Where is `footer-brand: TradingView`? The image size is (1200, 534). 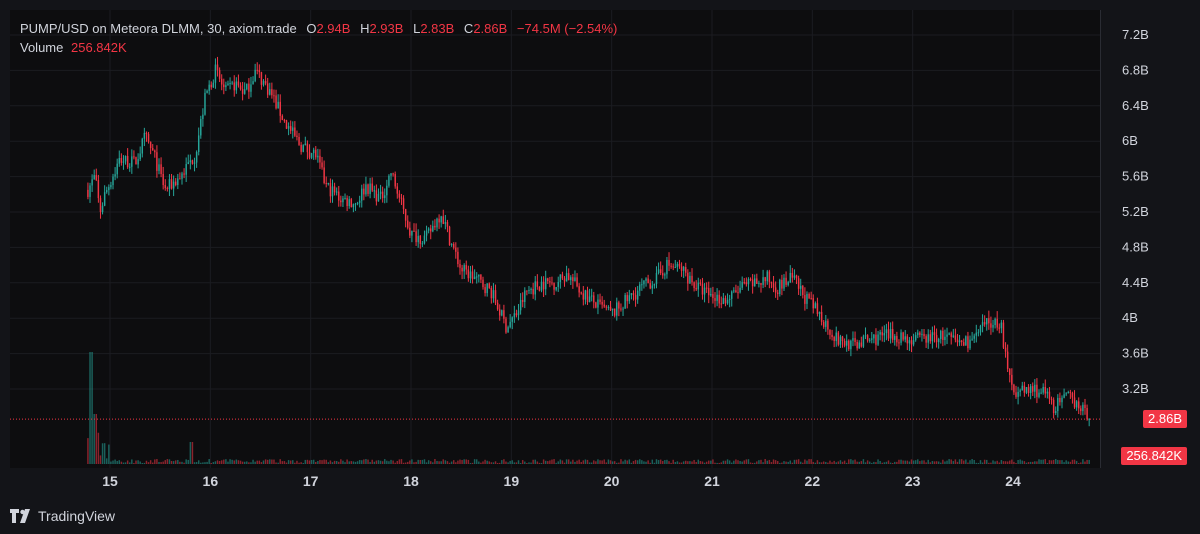 footer-brand: TradingView is located at coordinates (62, 516).